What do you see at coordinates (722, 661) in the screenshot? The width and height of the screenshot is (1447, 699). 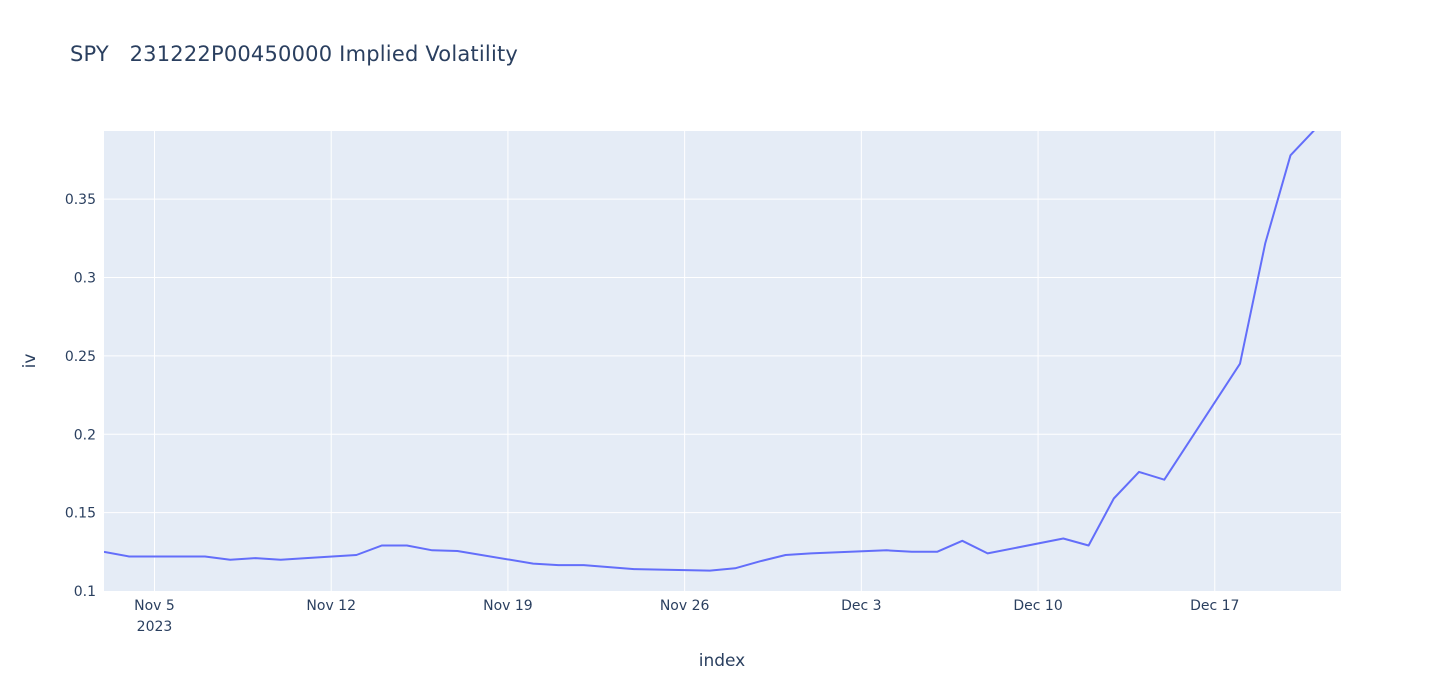 I see `x-axis-title: index` at bounding box center [722, 661].